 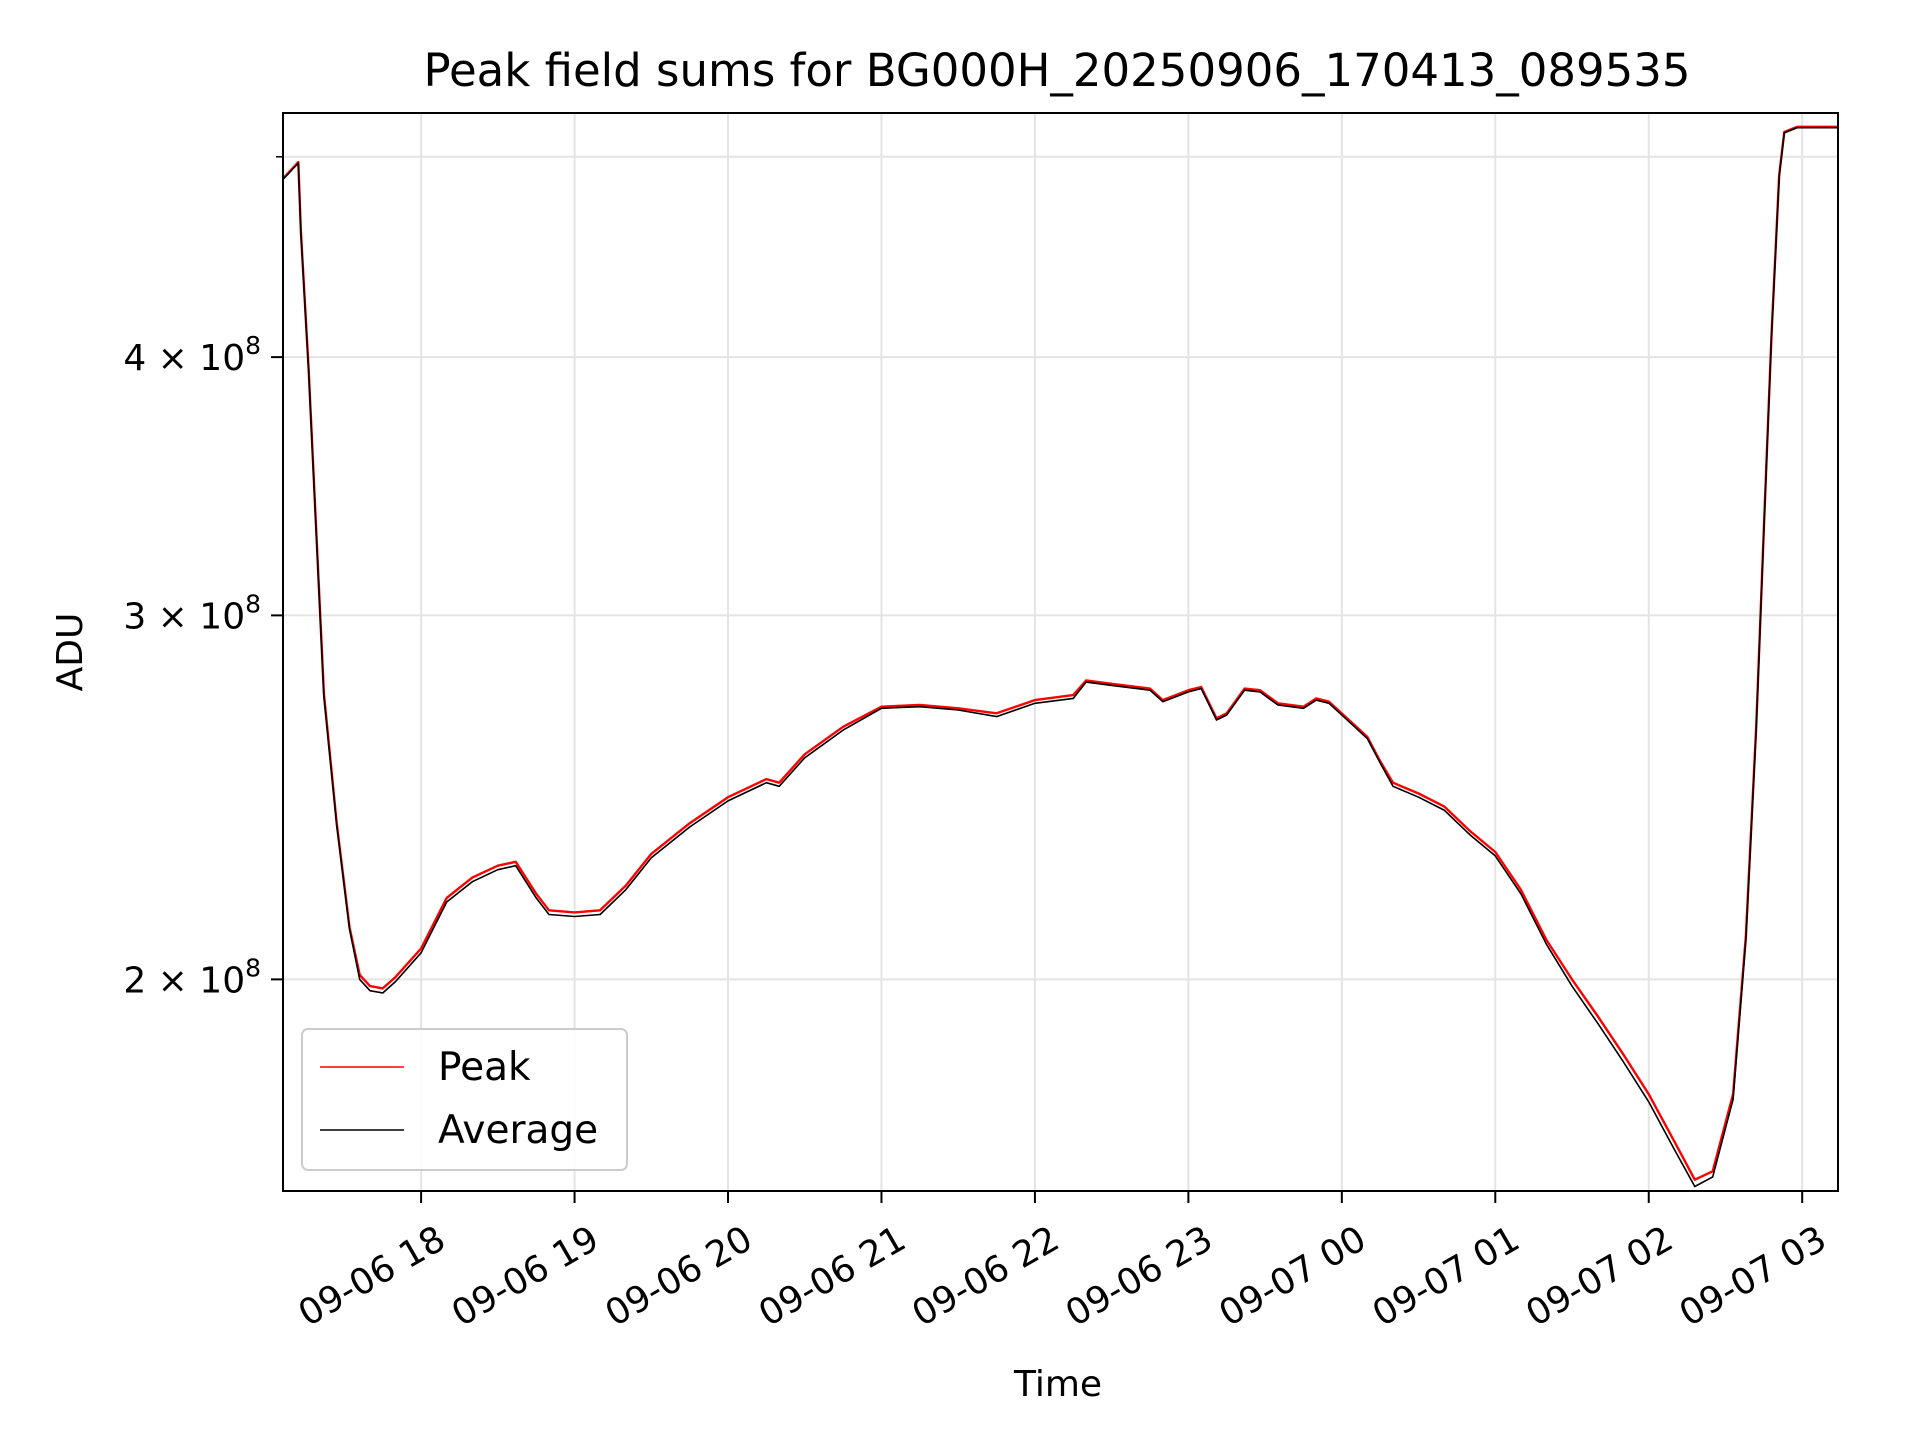 I want to click on y-tick-label: 2 × 108, so click(x=192, y=977).